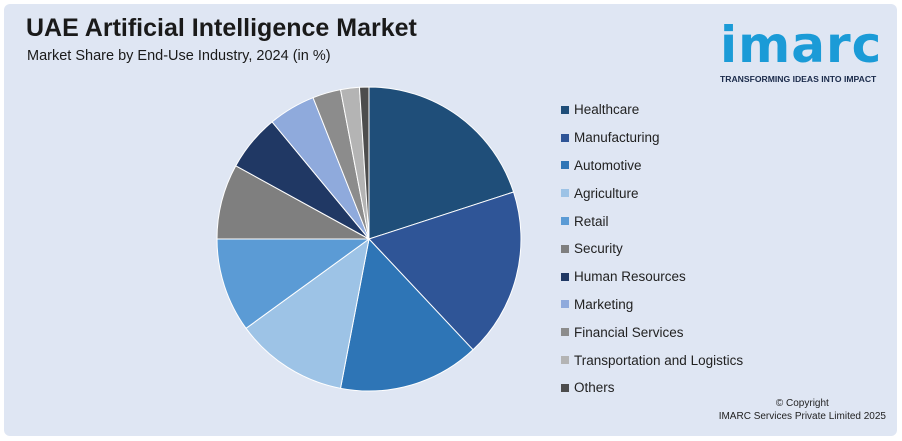 Image resolution: width=902 pixels, height=441 pixels. What do you see at coordinates (802, 403) in the screenshot?
I see `copyright-line1: © Copyright` at bounding box center [802, 403].